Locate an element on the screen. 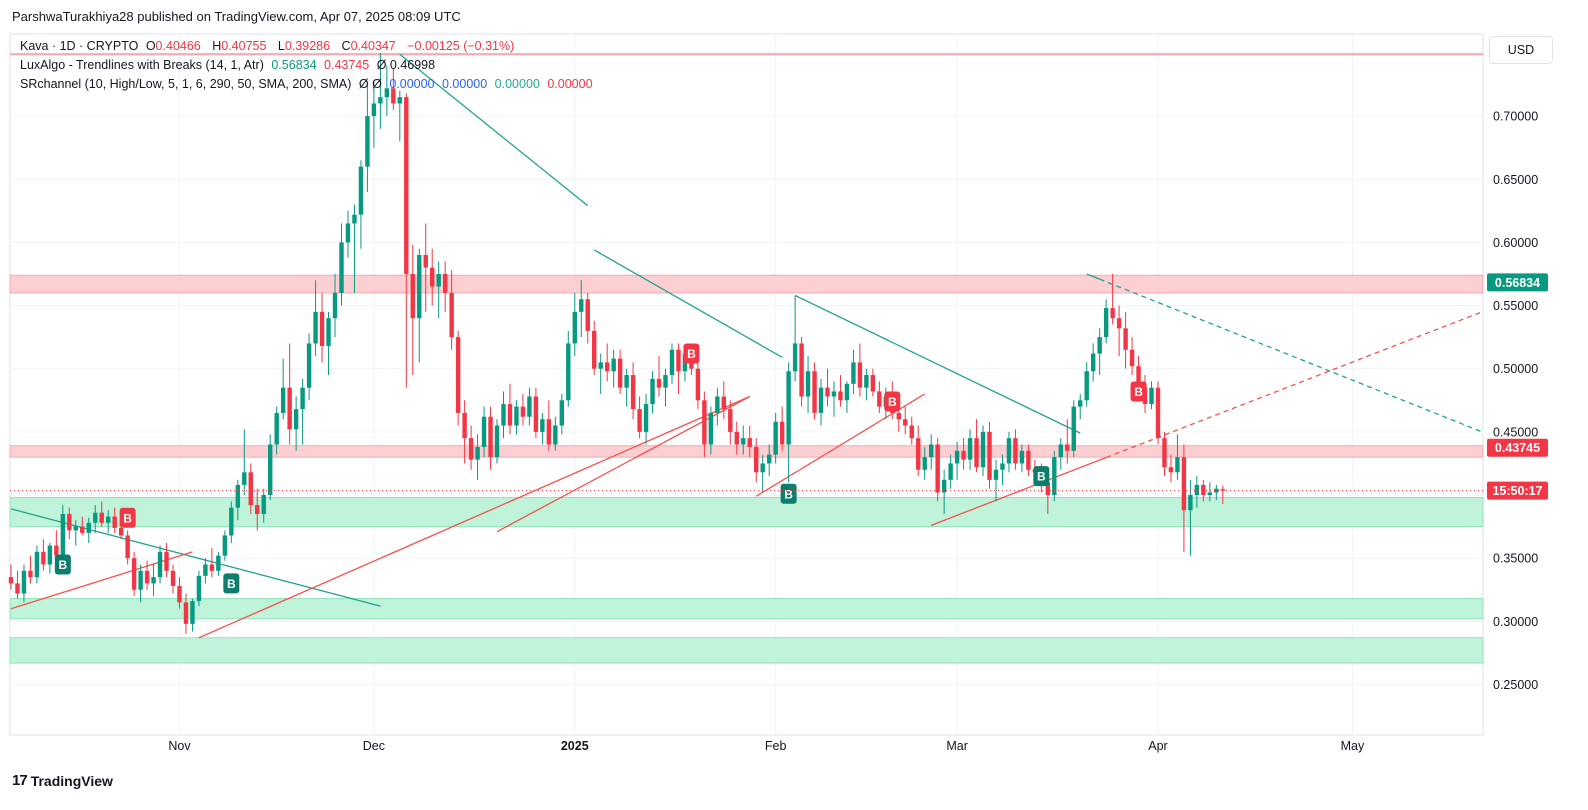  indicator-value-2: 0.00000 is located at coordinates (465, 84).